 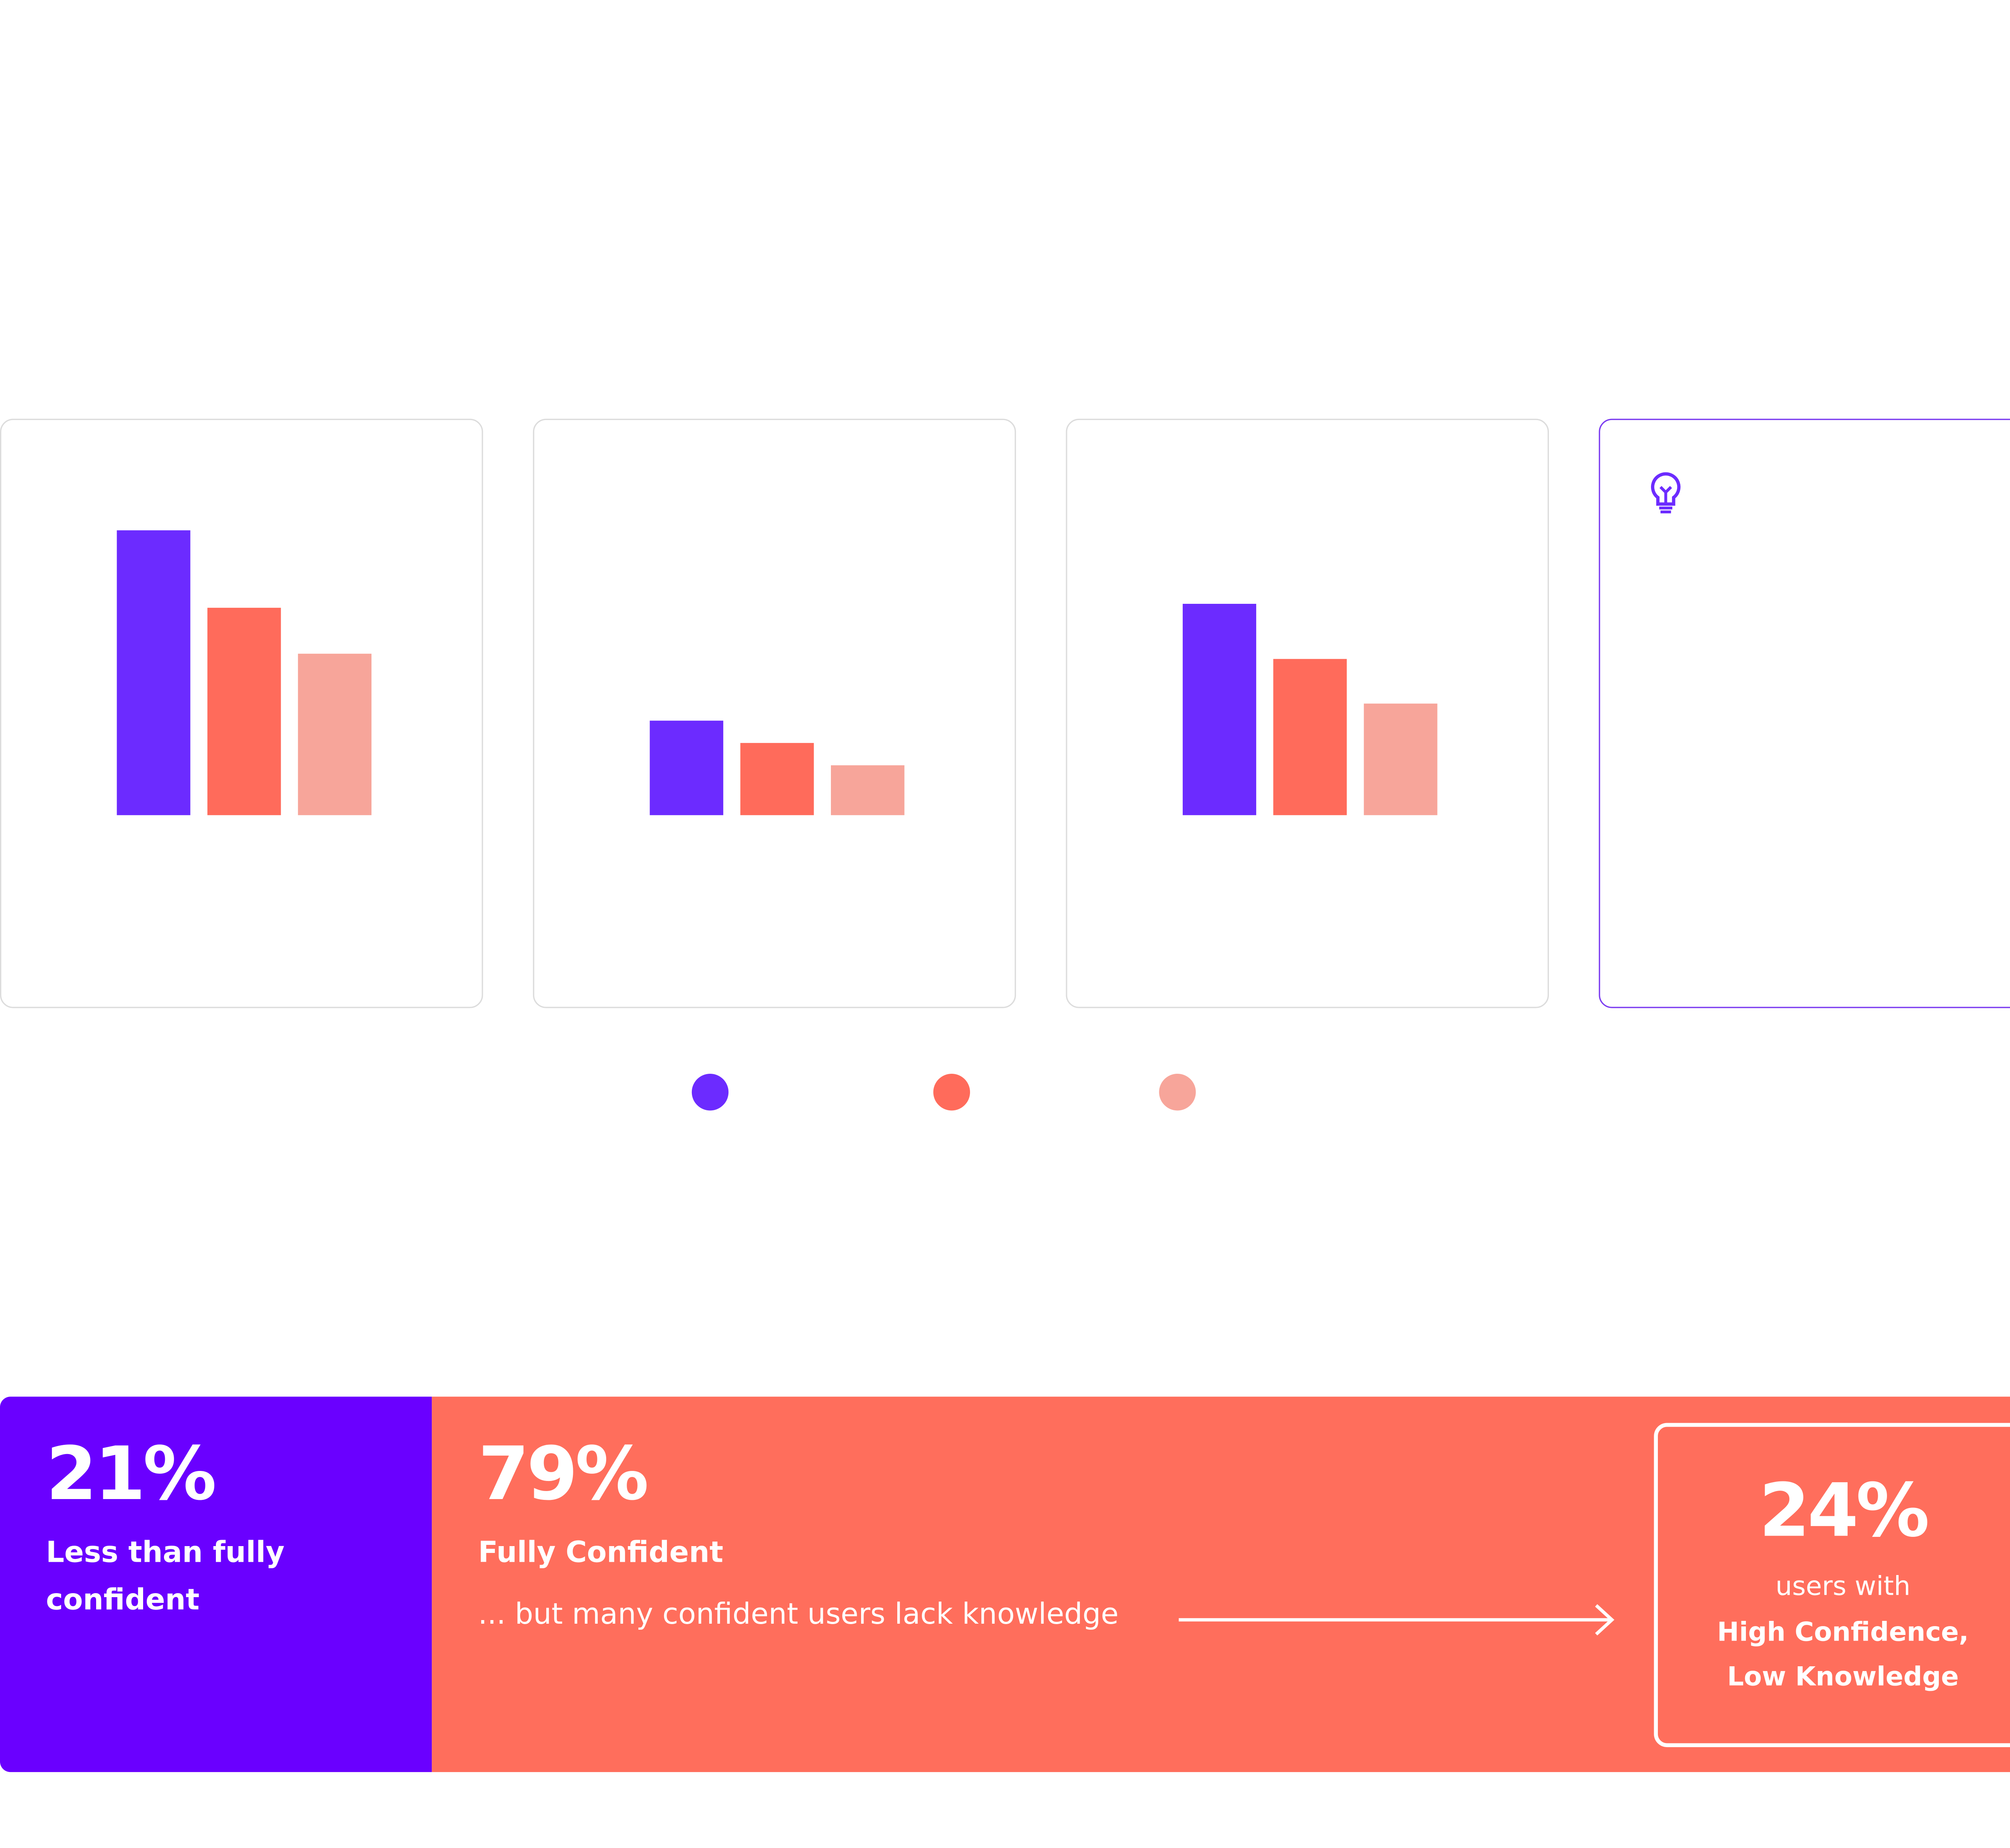 What do you see at coordinates (1804, 713) in the screenshot?
I see `insight-card` at bounding box center [1804, 713].